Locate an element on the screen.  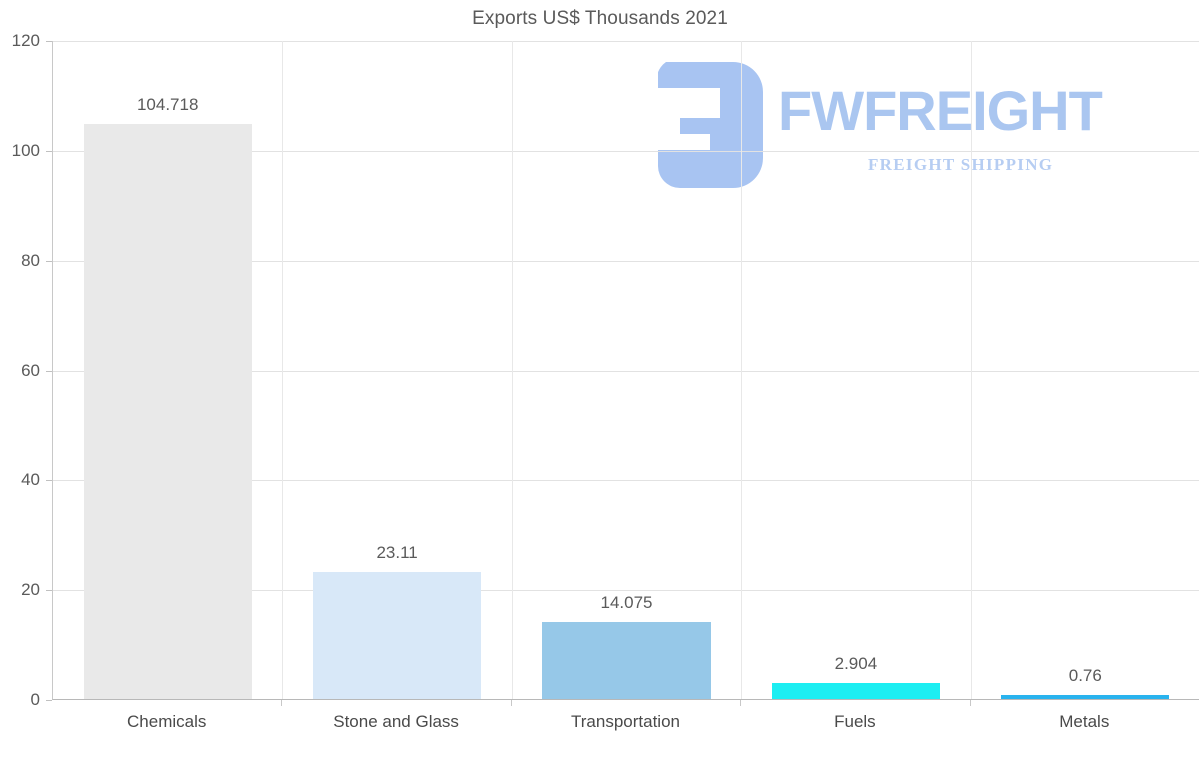
x-tick-label-transportation: Transportation is located at coordinates (625, 721).